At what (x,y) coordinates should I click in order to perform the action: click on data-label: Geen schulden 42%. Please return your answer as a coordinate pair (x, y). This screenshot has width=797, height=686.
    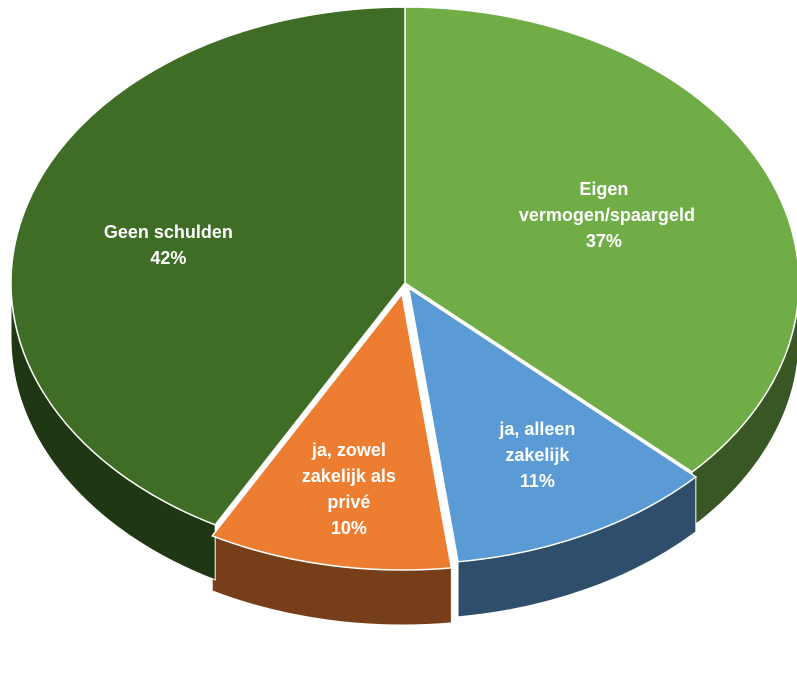
    Looking at the image, I should click on (168, 245).